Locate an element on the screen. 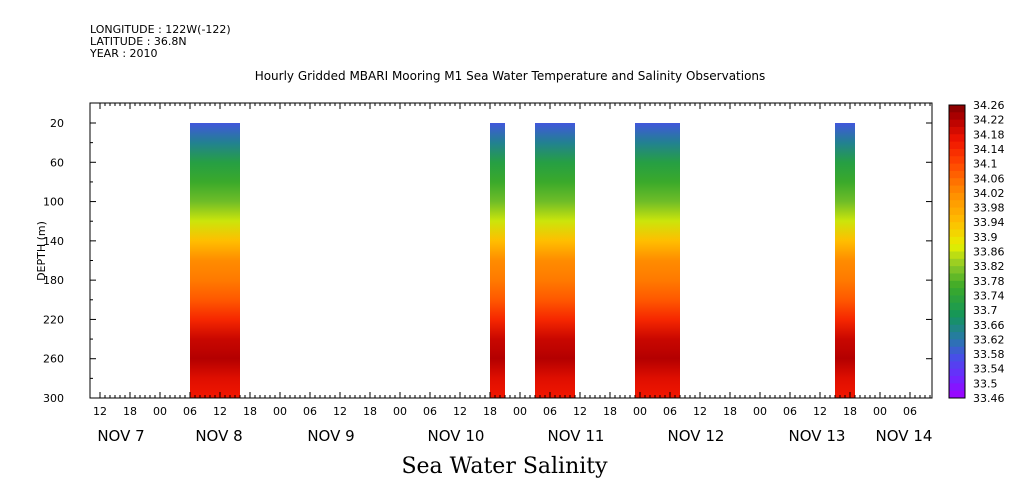 Image resolution: width=1009 pixels, height=504 pixels. colorbar-label: 33.78 is located at coordinates (989, 281).